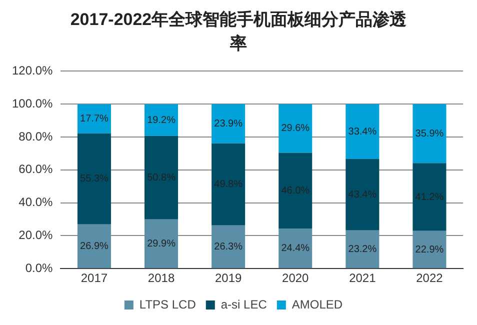 Image resolution: width=477 pixels, height=325 pixels. I want to click on y-tick-label: 100.0%, so click(33, 103).